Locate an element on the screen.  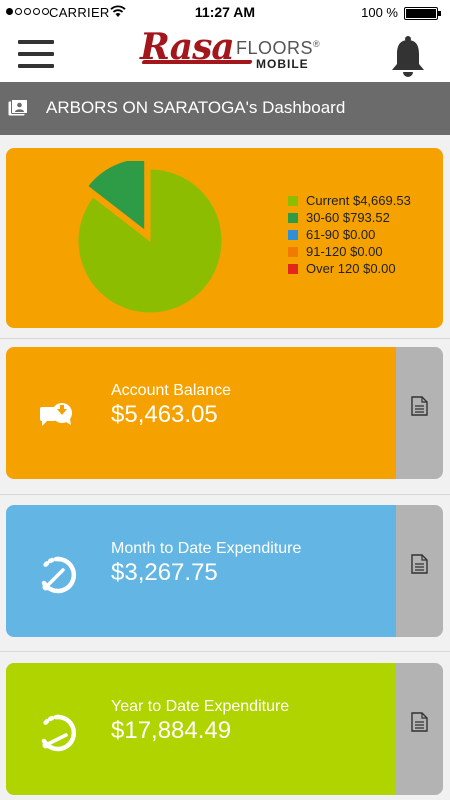
account-balance-report-button is located at coordinates (419, 413).